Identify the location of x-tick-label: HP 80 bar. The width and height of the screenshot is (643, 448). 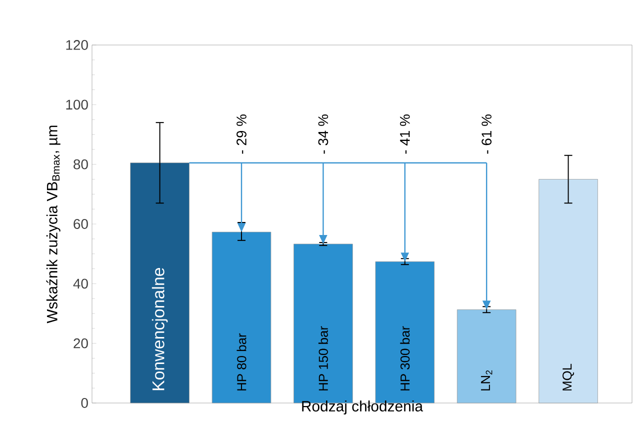
(241, 361).